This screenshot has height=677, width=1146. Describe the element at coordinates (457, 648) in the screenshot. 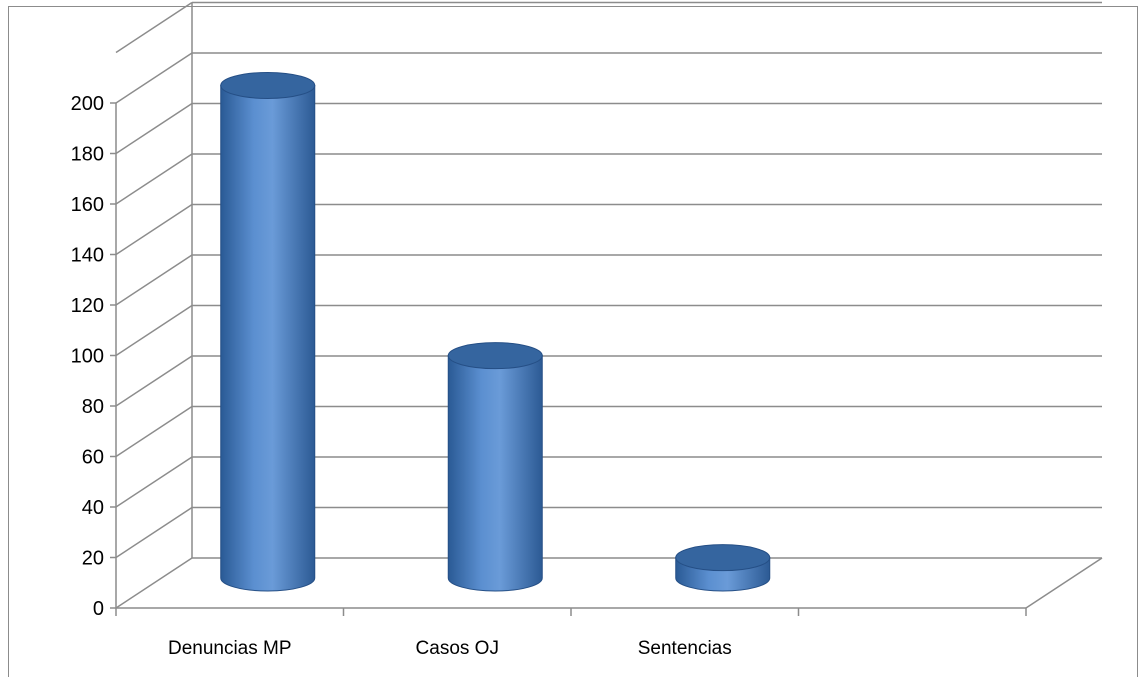

I see `x-tick-label-1: Casos OJ` at that location.